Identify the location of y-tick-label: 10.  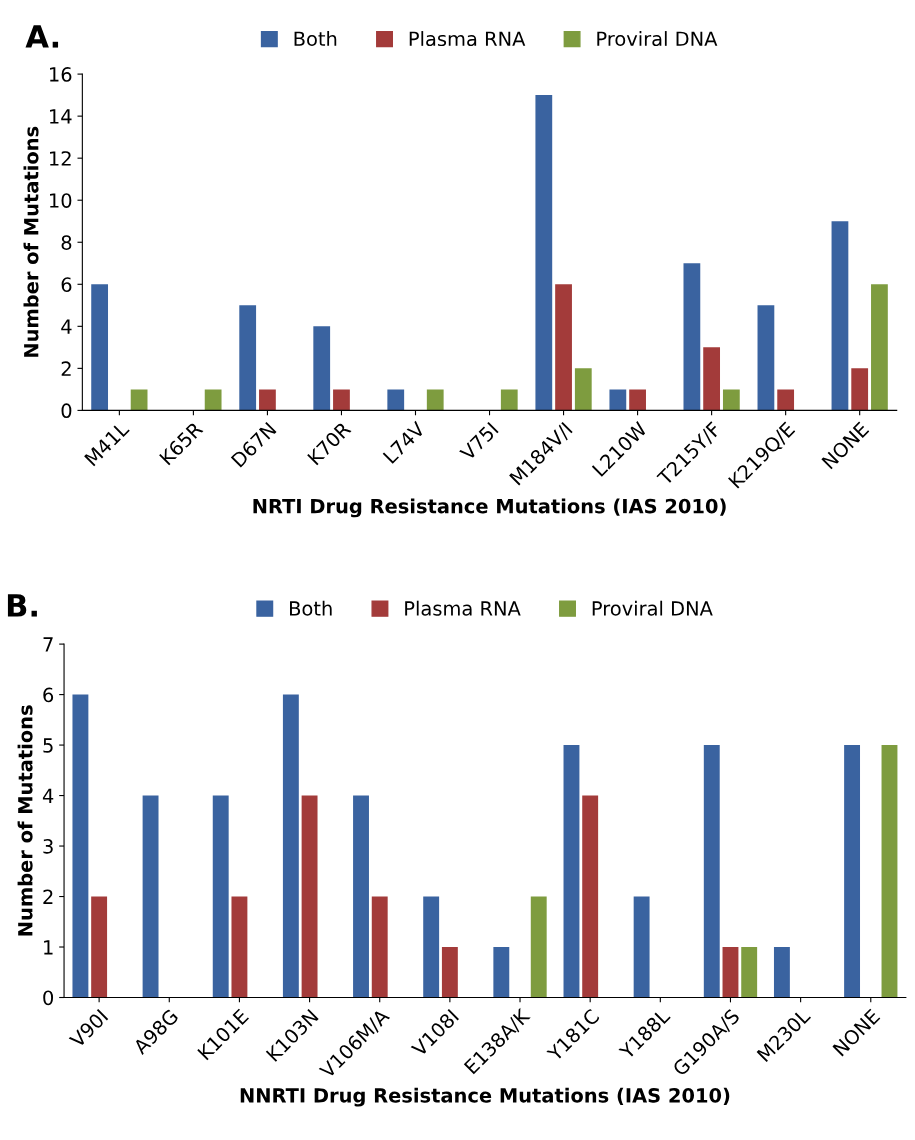
(61, 200).